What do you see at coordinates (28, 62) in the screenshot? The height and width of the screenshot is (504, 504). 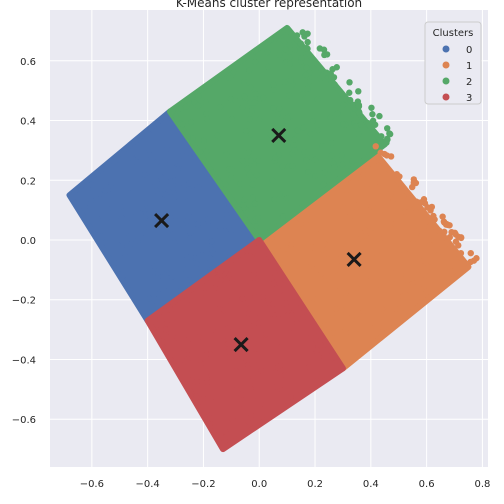 I see `y-tick-label: 0.6` at bounding box center [28, 62].